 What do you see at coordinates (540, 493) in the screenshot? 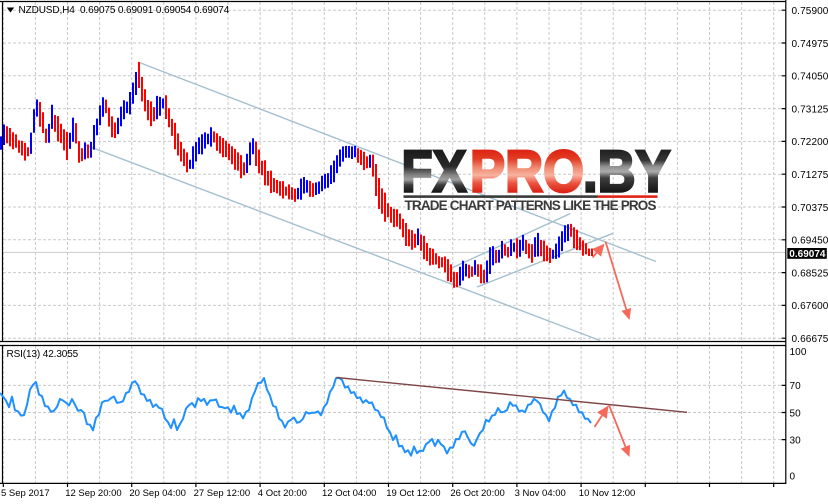
I see `svg-text: 3 Nov 04:00` at bounding box center [540, 493].